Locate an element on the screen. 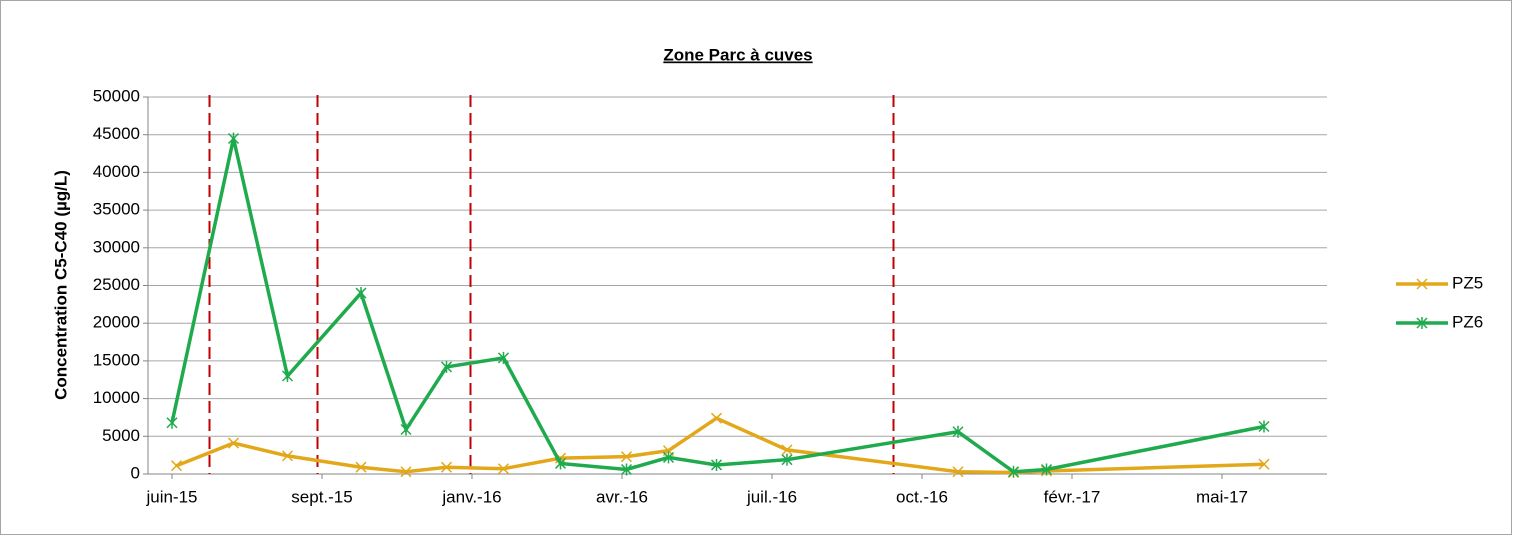 This screenshot has height=535, width=1513. x-tick-label: janv.-16 is located at coordinates (471, 496).